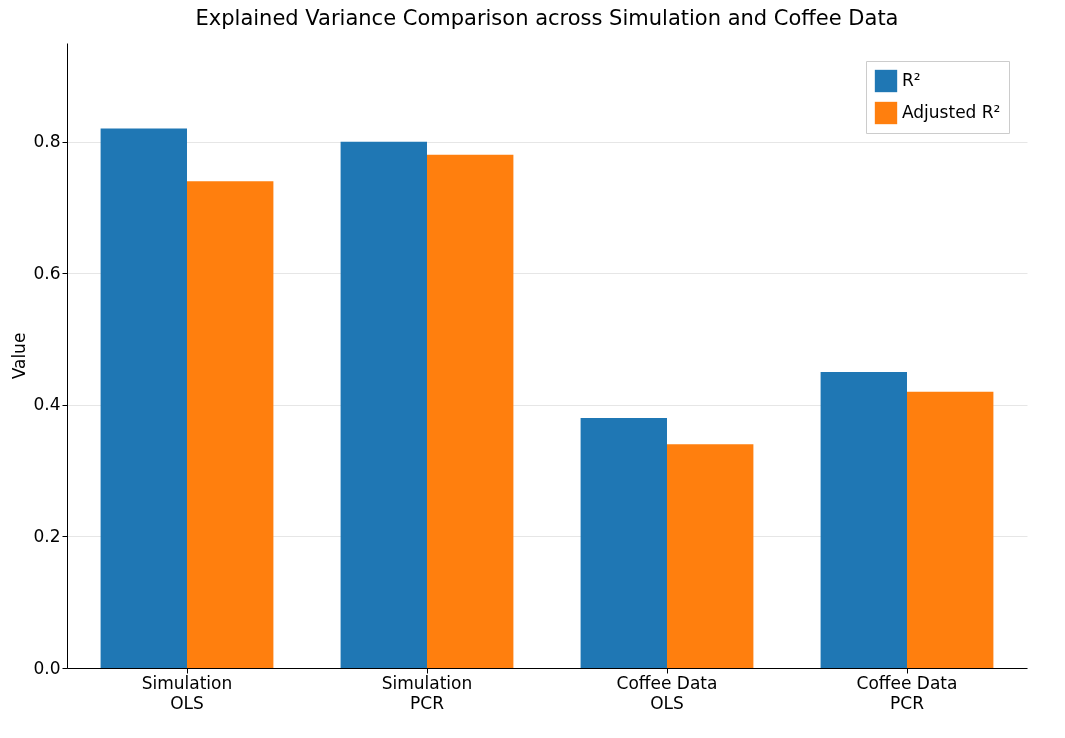 This screenshot has width=1065, height=738. Describe the element at coordinates (911, 80) in the screenshot. I see `legend-label: R²` at that location.